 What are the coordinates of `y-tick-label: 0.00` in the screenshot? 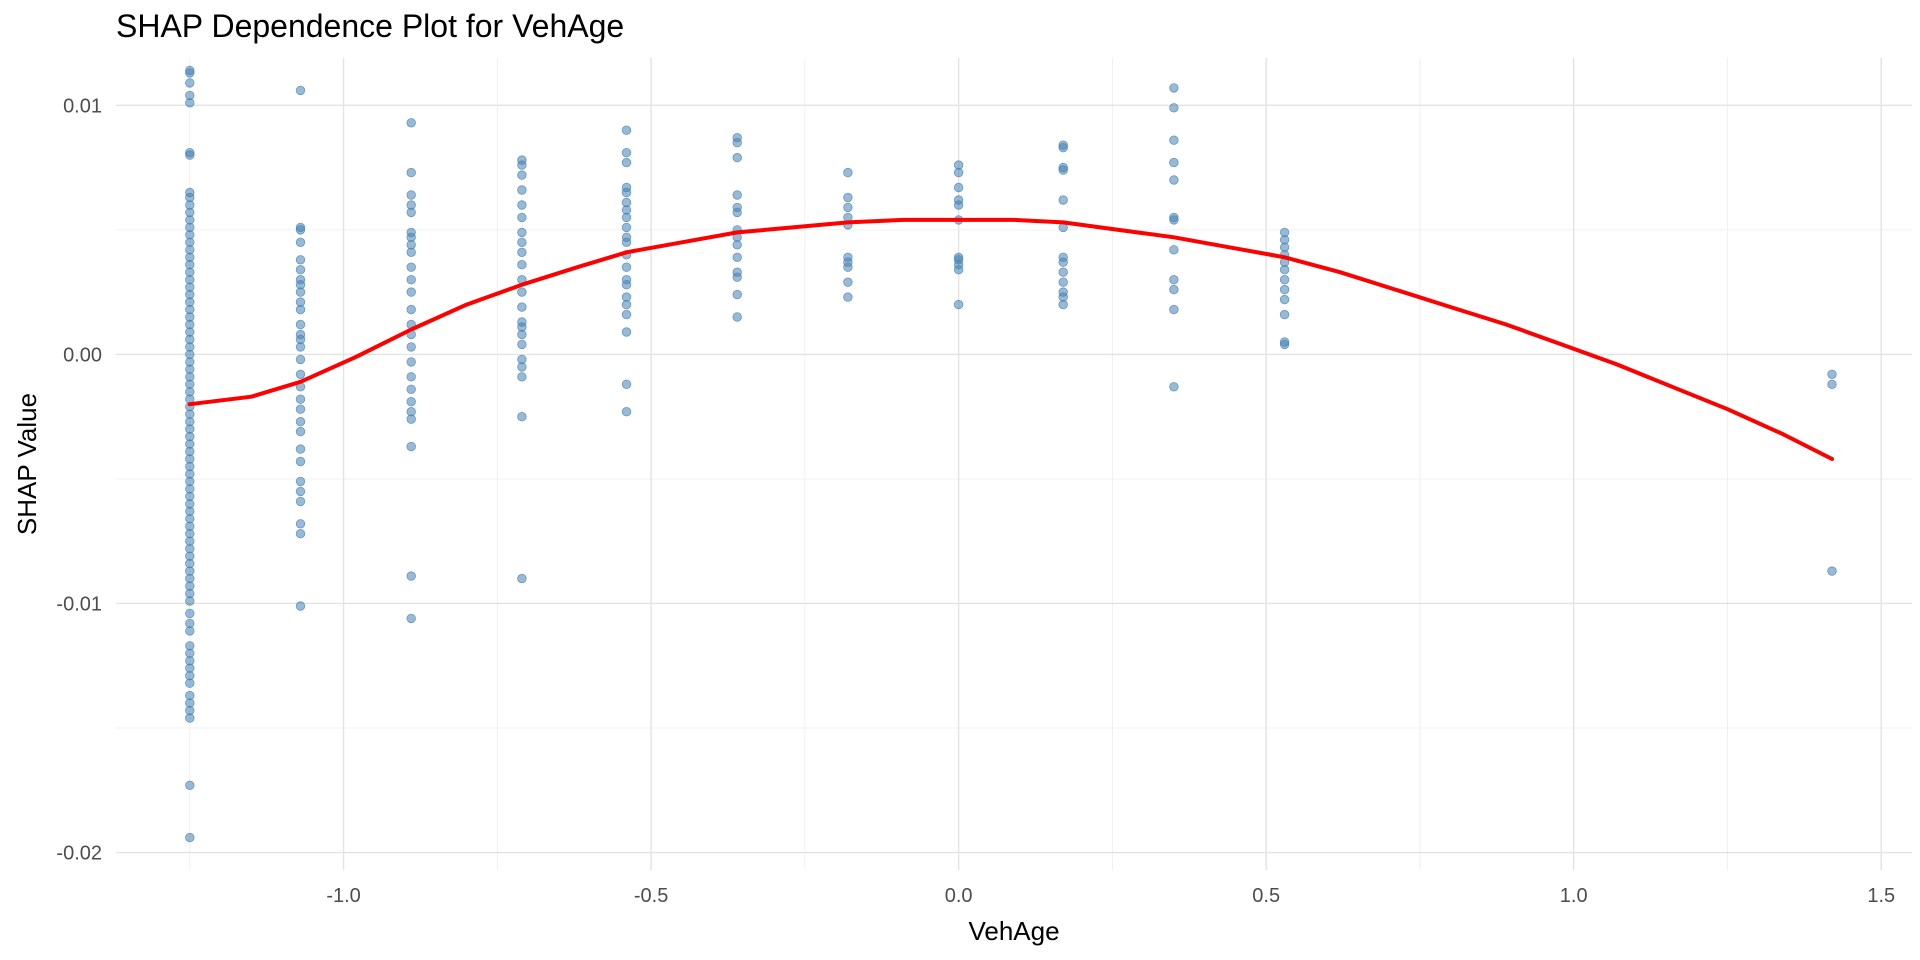 It's located at (82, 355).